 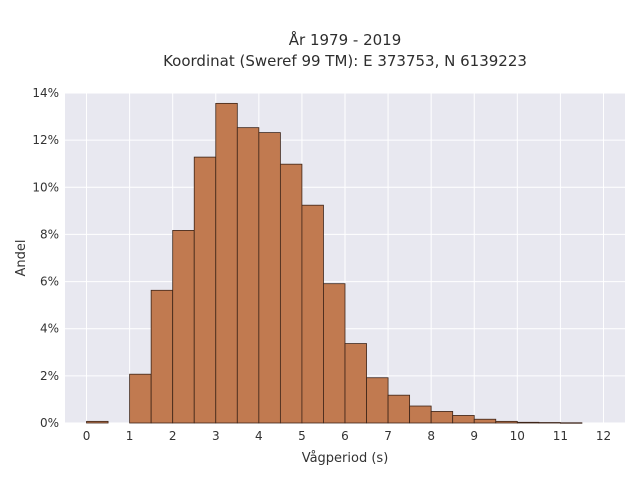 What do you see at coordinates (87, 436) in the screenshot?
I see `x-tick-label: 0` at bounding box center [87, 436].